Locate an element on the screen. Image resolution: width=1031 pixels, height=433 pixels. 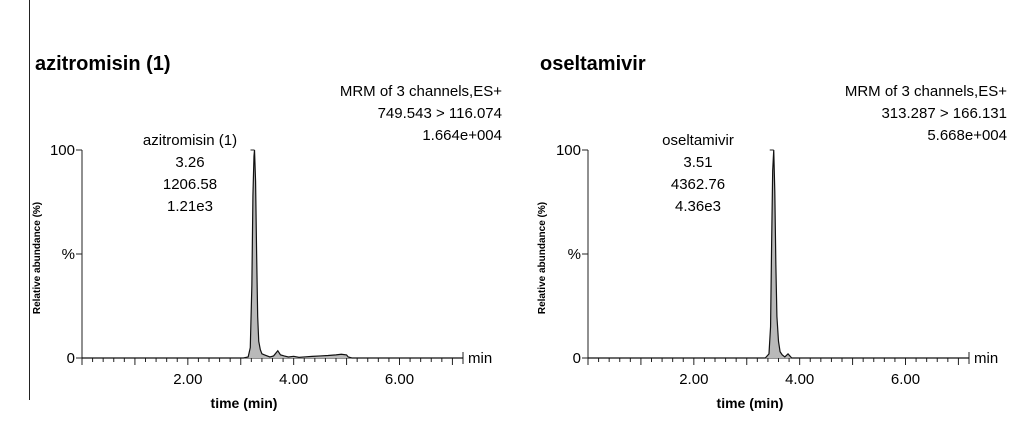
channel-info-line: 5.668e+004 is located at coordinates (967, 135).